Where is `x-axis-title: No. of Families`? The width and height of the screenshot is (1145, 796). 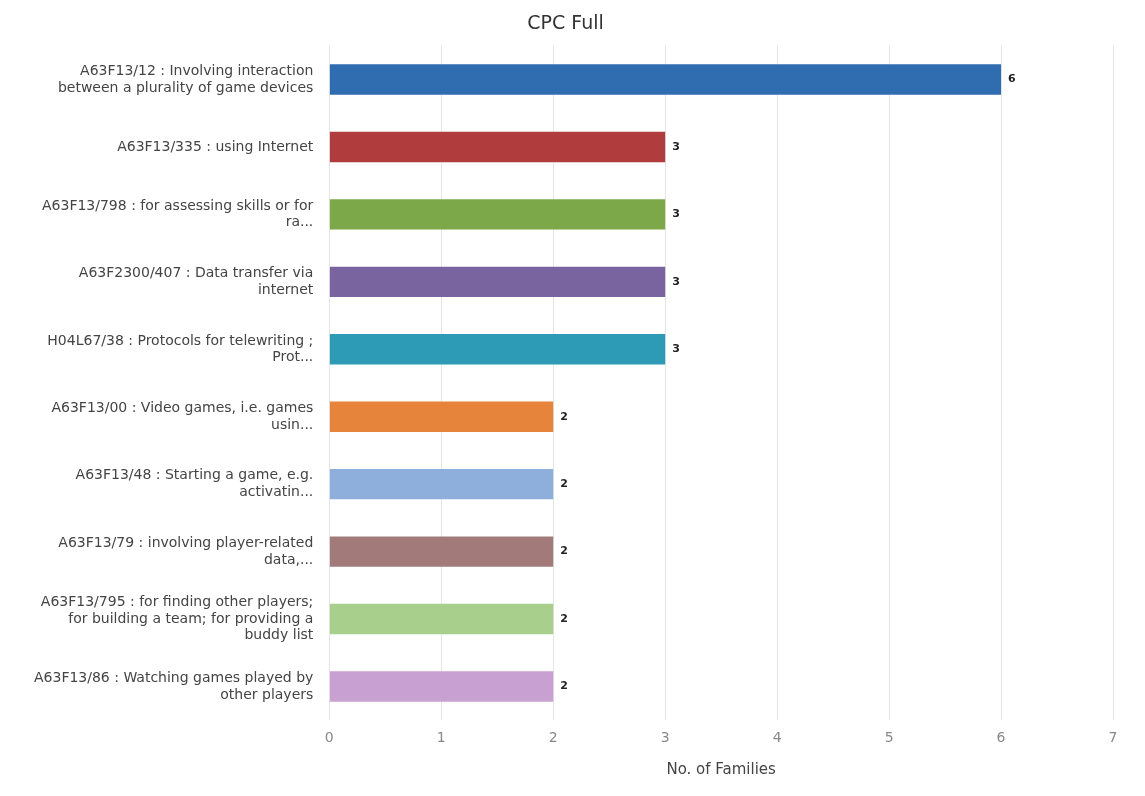 x-axis-title: No. of Families is located at coordinates (721, 768).